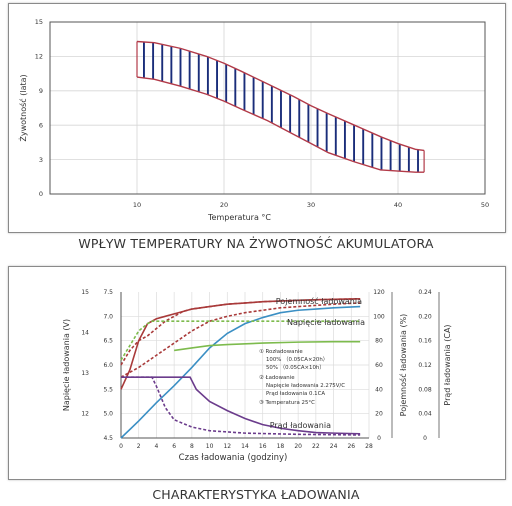  What do you see at coordinates (379, 316) in the screenshot?
I see `capacity-tick-label: 100` at bounding box center [379, 316].